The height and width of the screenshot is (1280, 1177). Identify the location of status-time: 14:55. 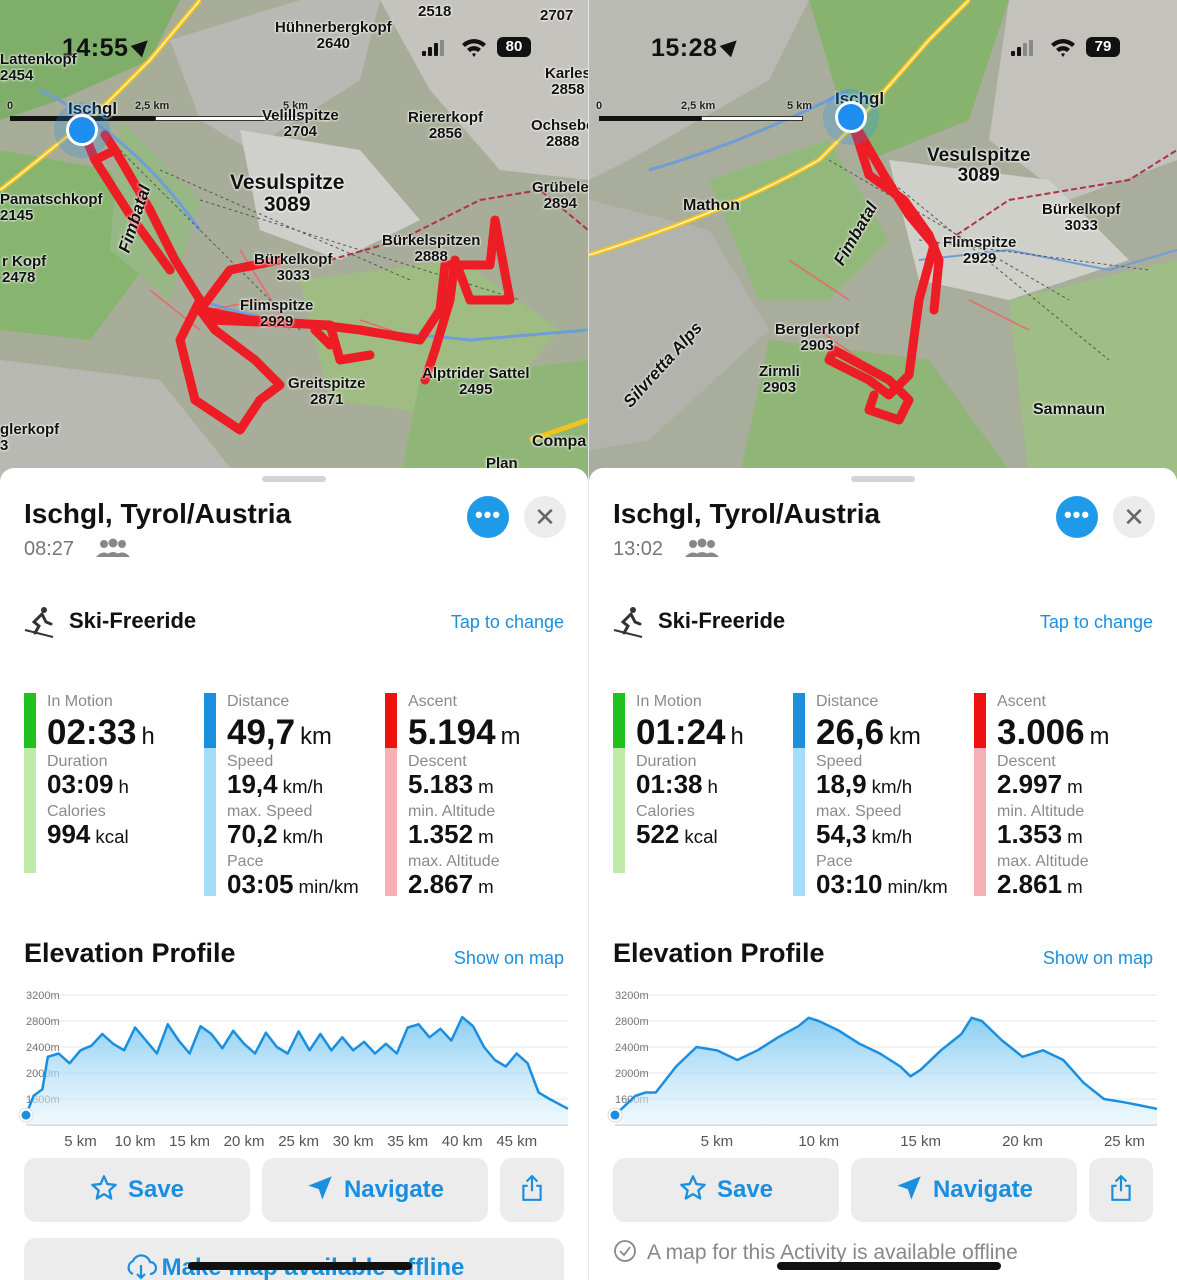
(108, 48).